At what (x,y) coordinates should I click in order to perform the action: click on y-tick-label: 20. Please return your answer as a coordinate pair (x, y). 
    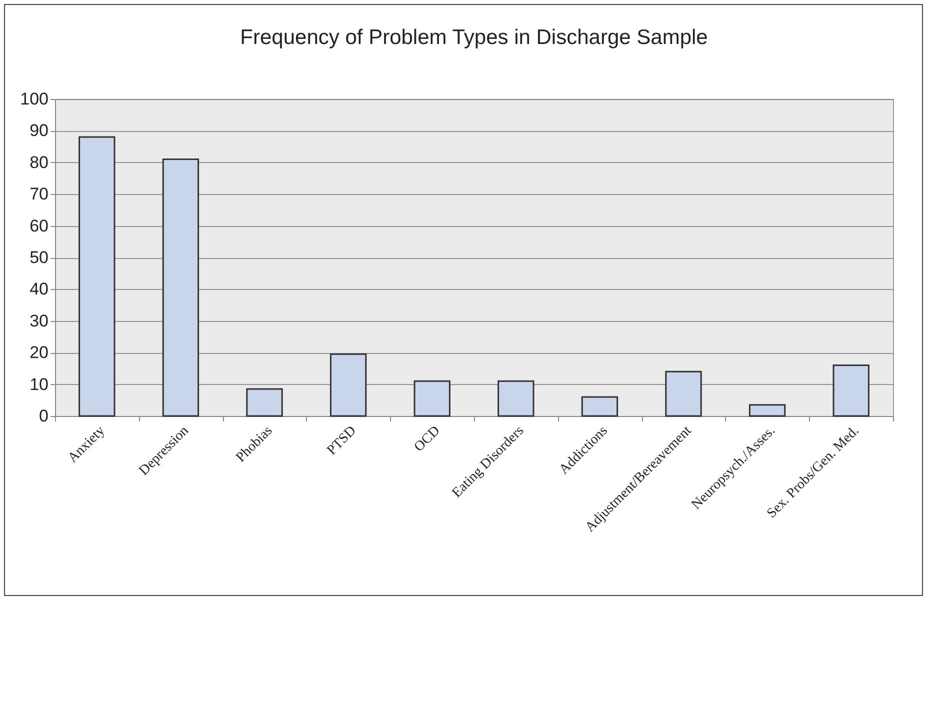
    Looking at the image, I should click on (39, 352).